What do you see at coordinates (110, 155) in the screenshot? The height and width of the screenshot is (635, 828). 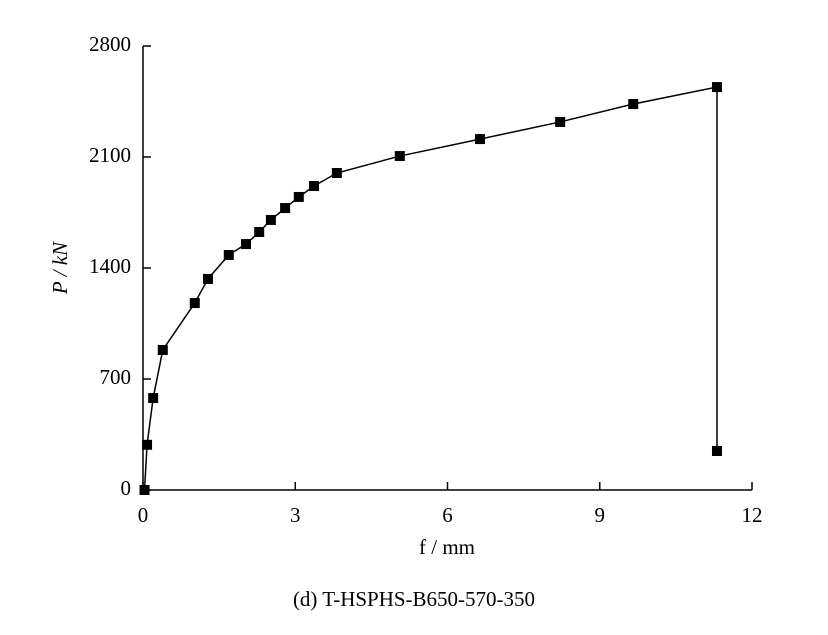 I see `y-tick-label: 2100` at bounding box center [110, 155].